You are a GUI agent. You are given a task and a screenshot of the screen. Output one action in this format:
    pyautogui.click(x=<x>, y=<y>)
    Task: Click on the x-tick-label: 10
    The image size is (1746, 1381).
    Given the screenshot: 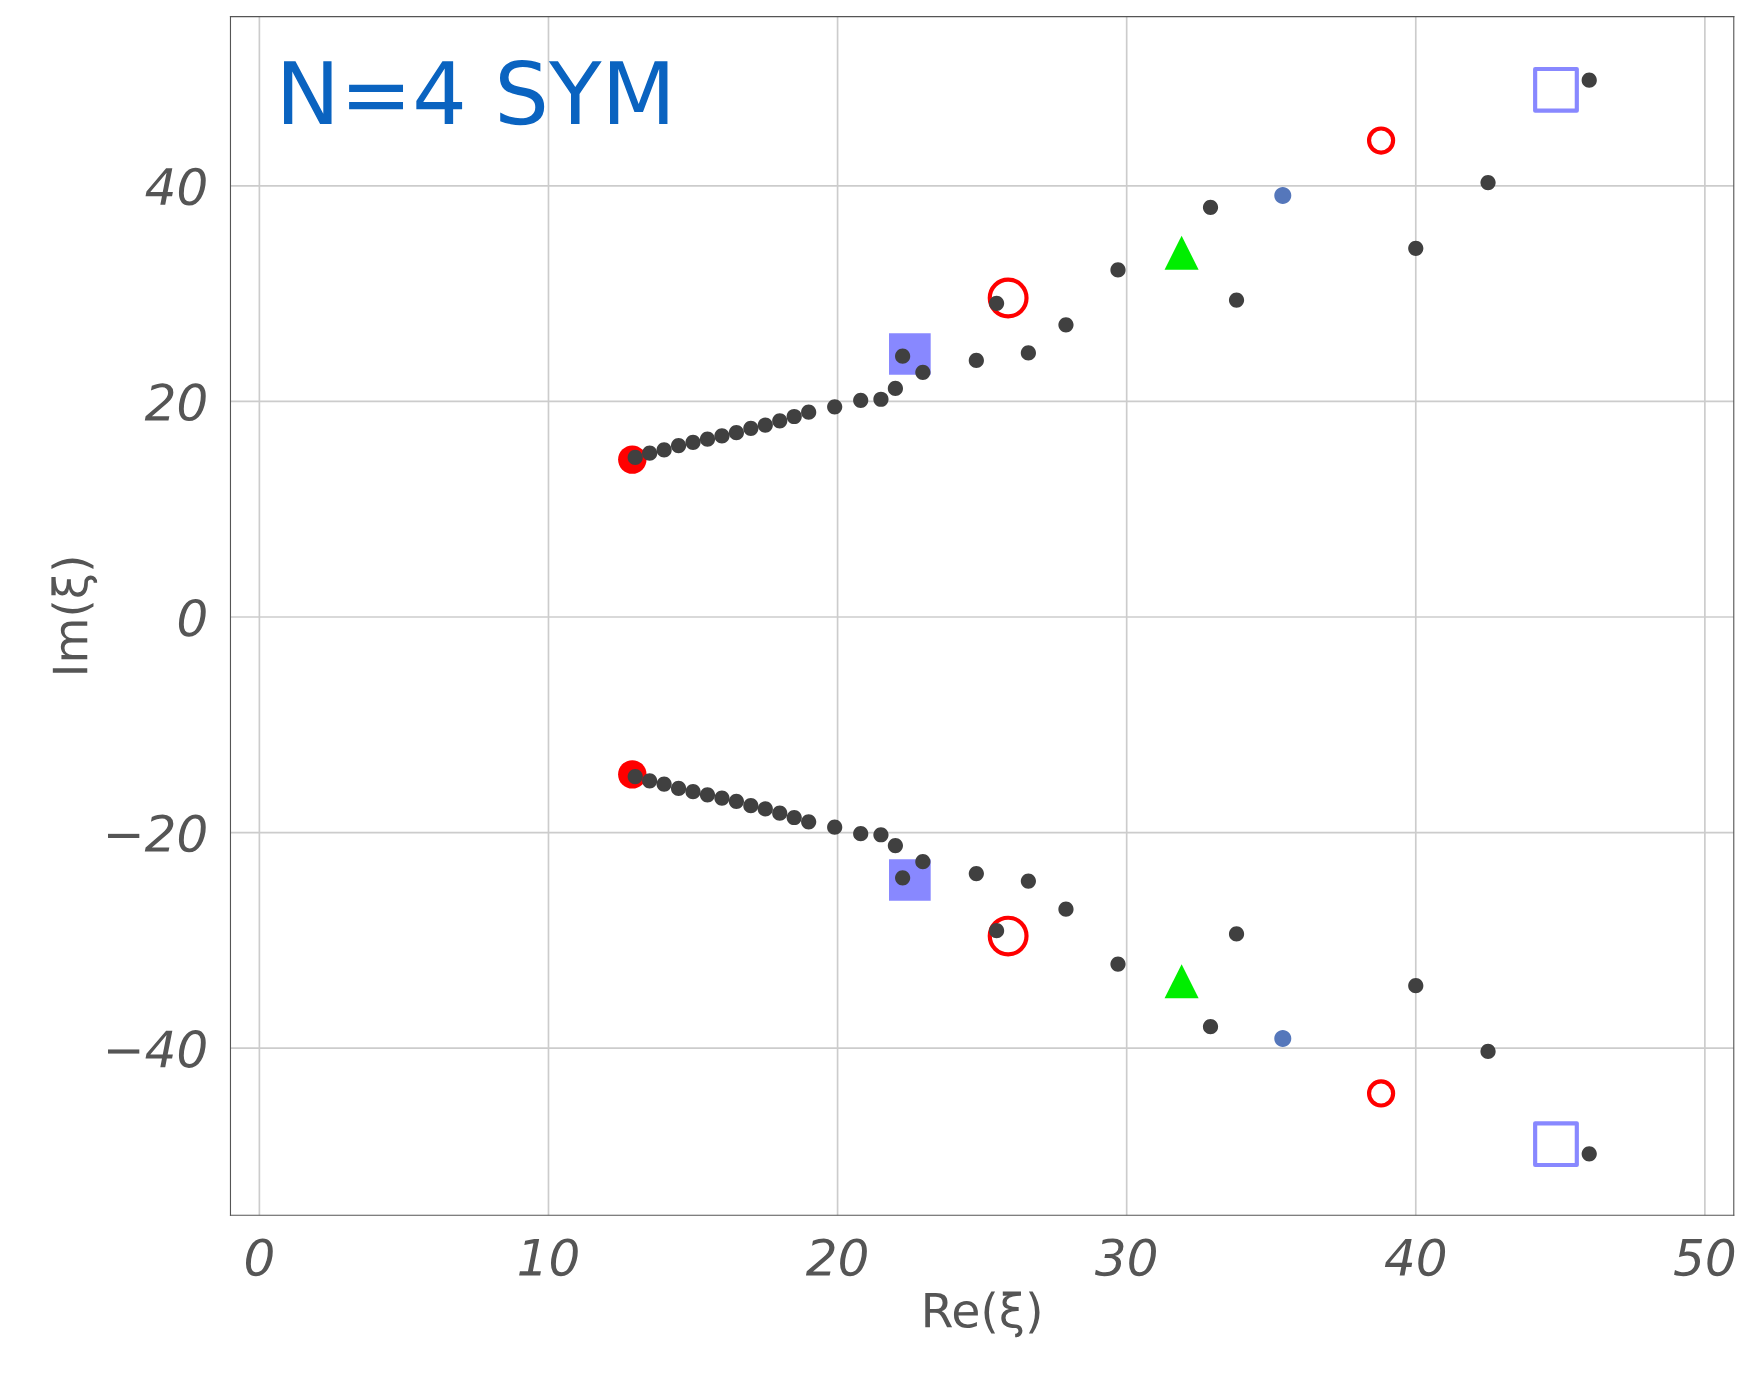 What is the action you would take?
    pyautogui.click(x=548, y=1257)
    